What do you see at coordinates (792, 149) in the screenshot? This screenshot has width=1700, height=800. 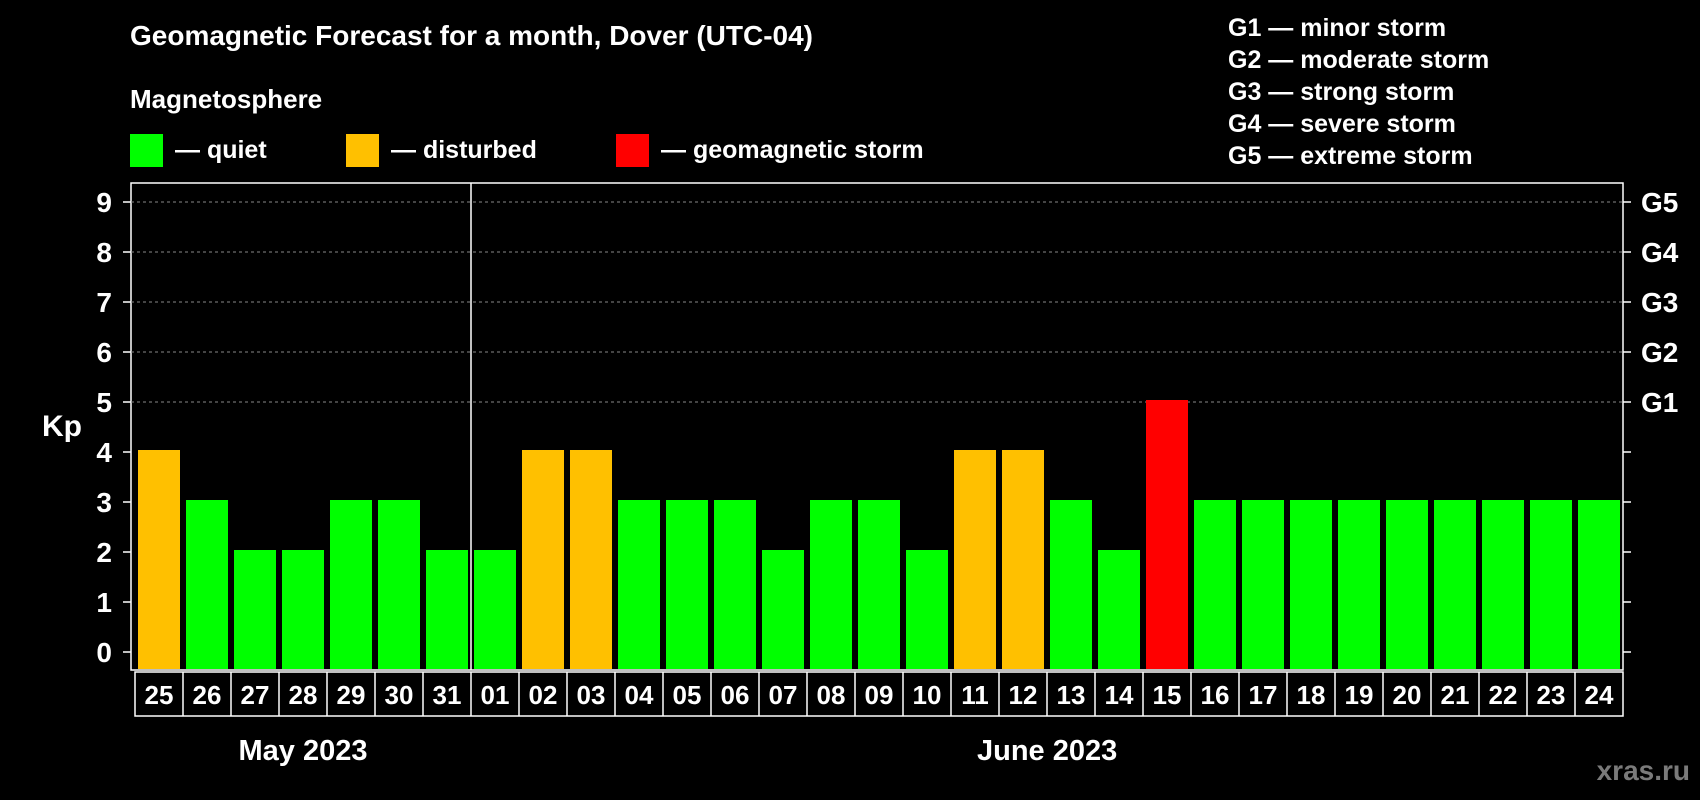 I see `legend-label-storm: — geomagnetic storm` at bounding box center [792, 149].